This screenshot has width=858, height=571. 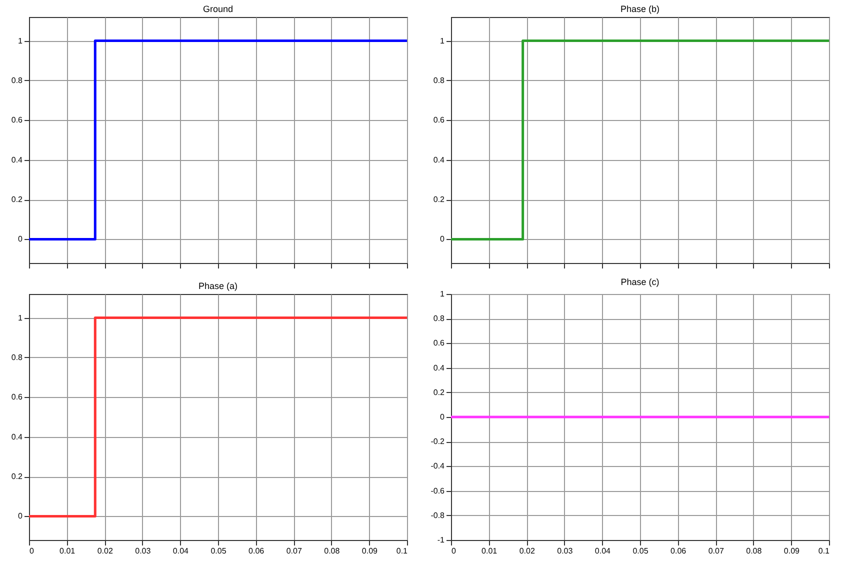 What do you see at coordinates (438, 466) in the screenshot?
I see `y-tick-label: -0.4` at bounding box center [438, 466].